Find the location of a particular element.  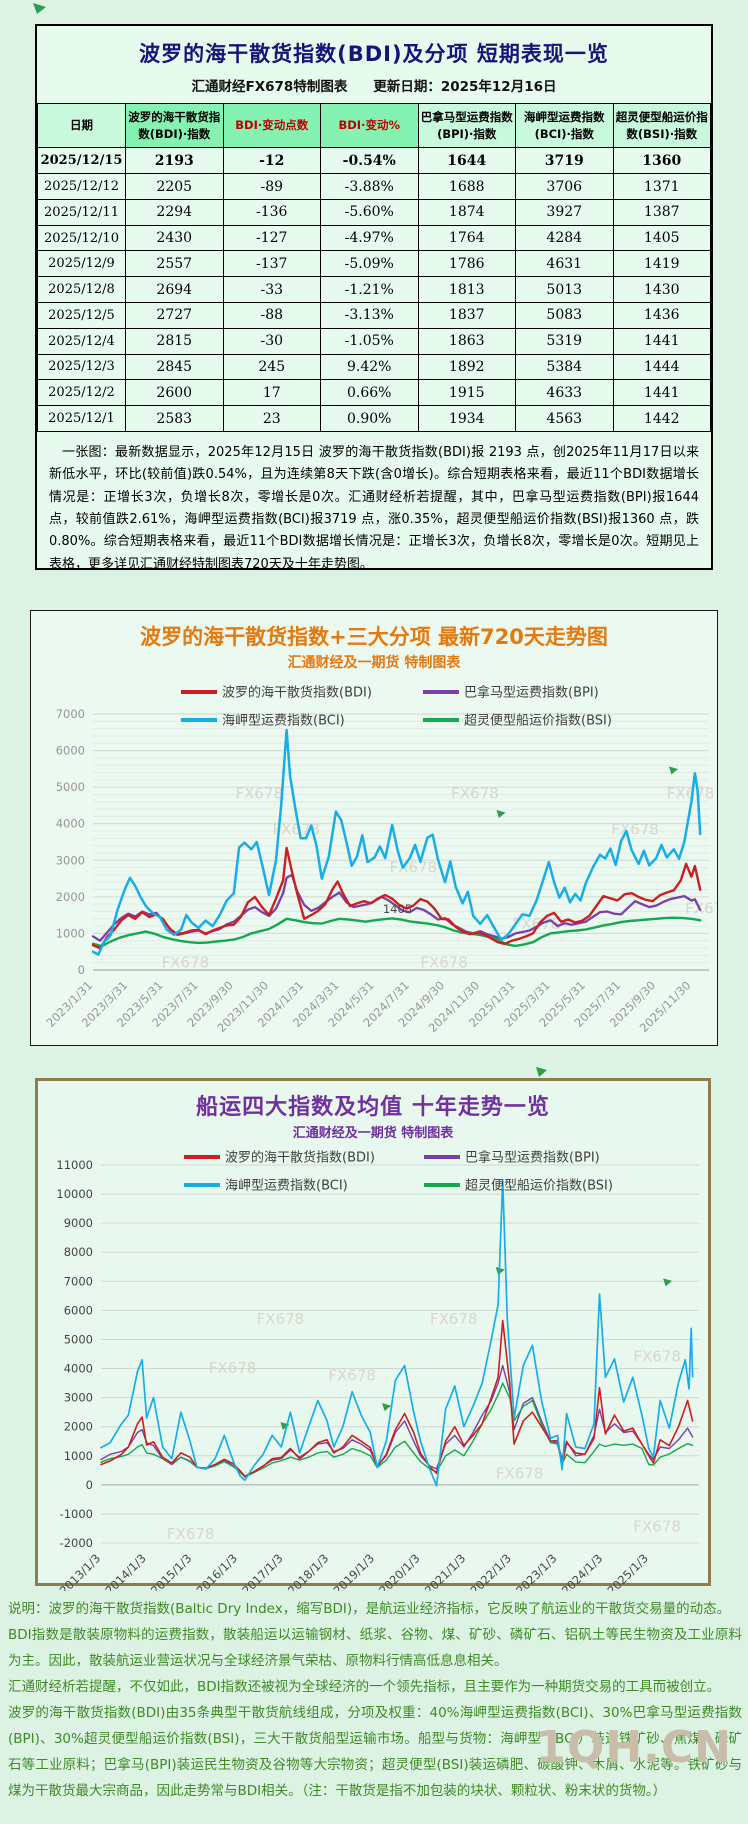

table-row: 2025/12/4 2815 -30 -1.05% 1863 5319 1441 is located at coordinates (374, 341).